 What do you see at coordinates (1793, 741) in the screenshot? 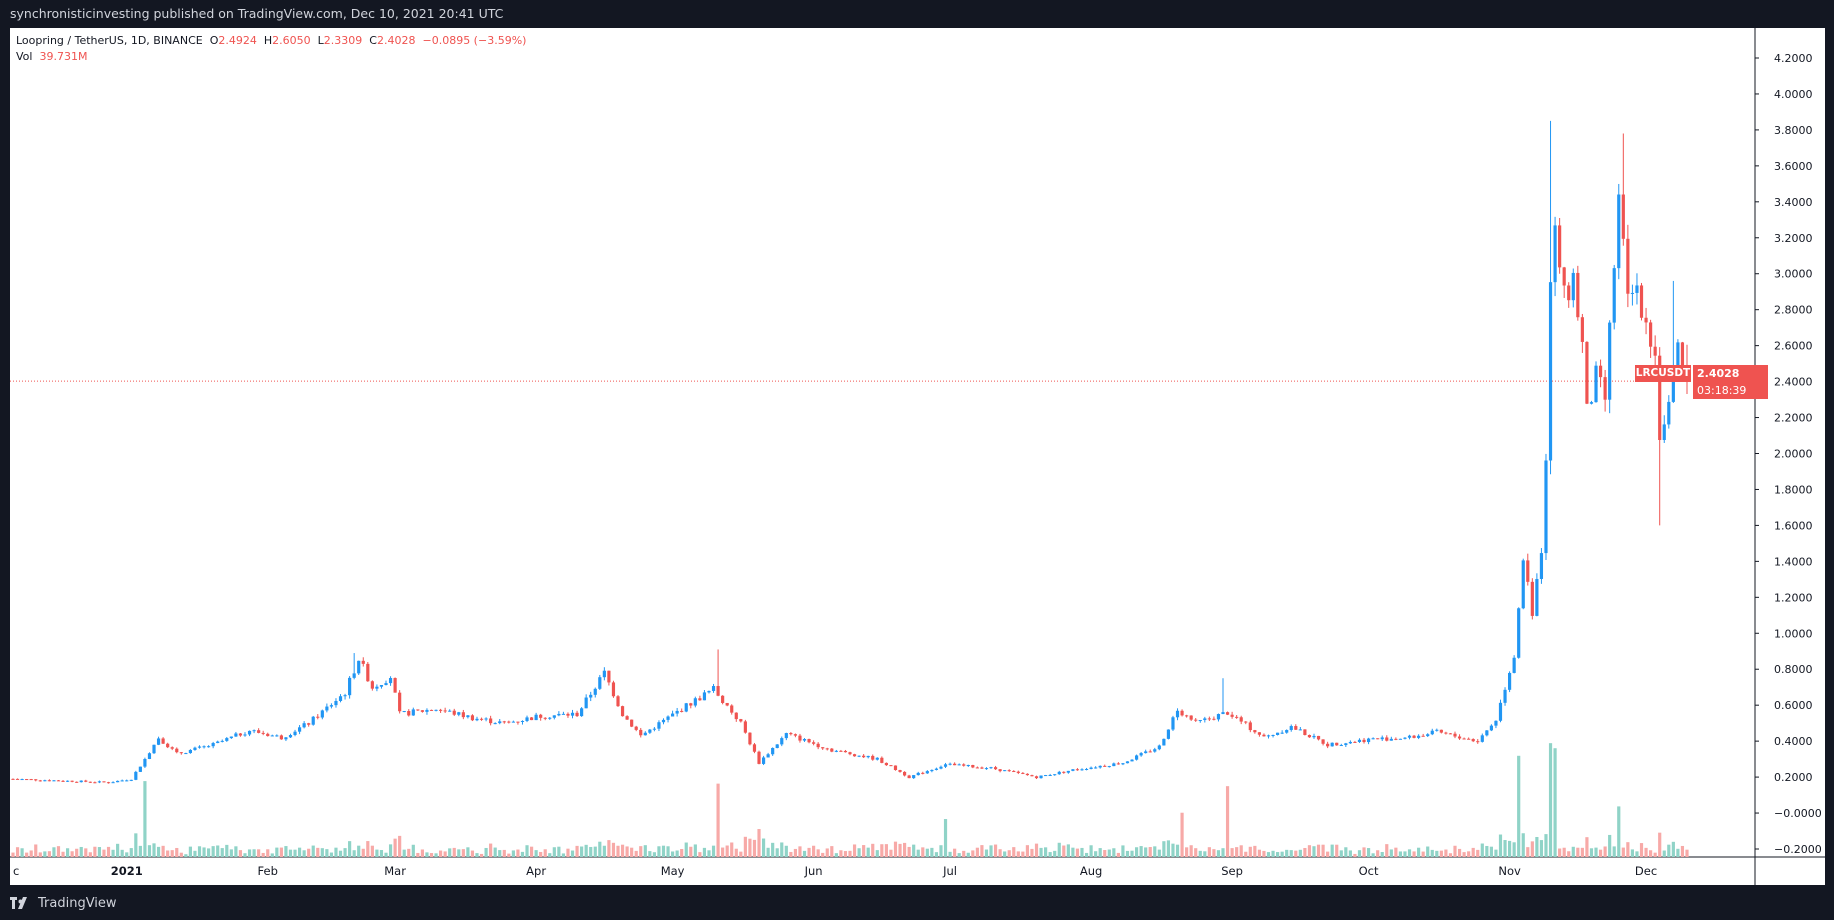
I see `y-tick-label: 0.4000` at bounding box center [1793, 741].